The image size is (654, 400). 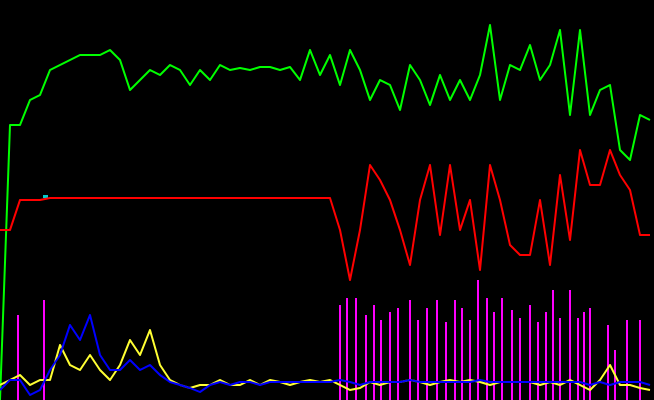 What do you see at coordinates (45, 196) in the screenshot?
I see `marker` at bounding box center [45, 196].